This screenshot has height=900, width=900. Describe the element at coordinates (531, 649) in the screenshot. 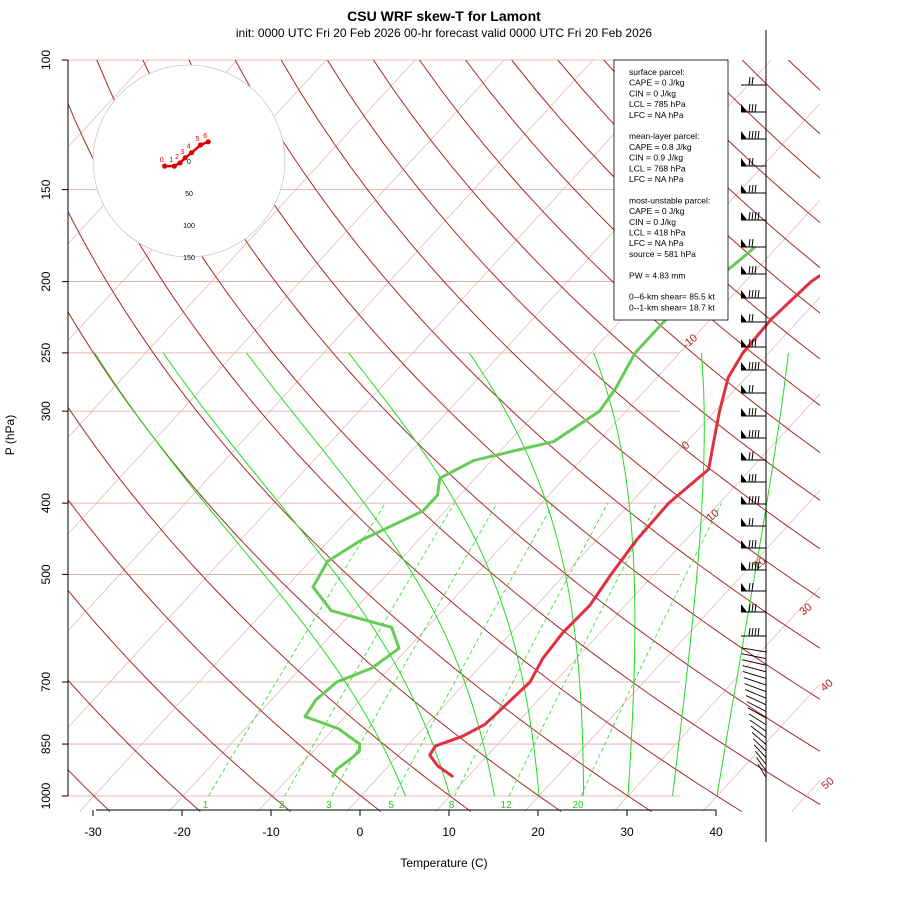

I see `mixing-ratio-line` at that location.